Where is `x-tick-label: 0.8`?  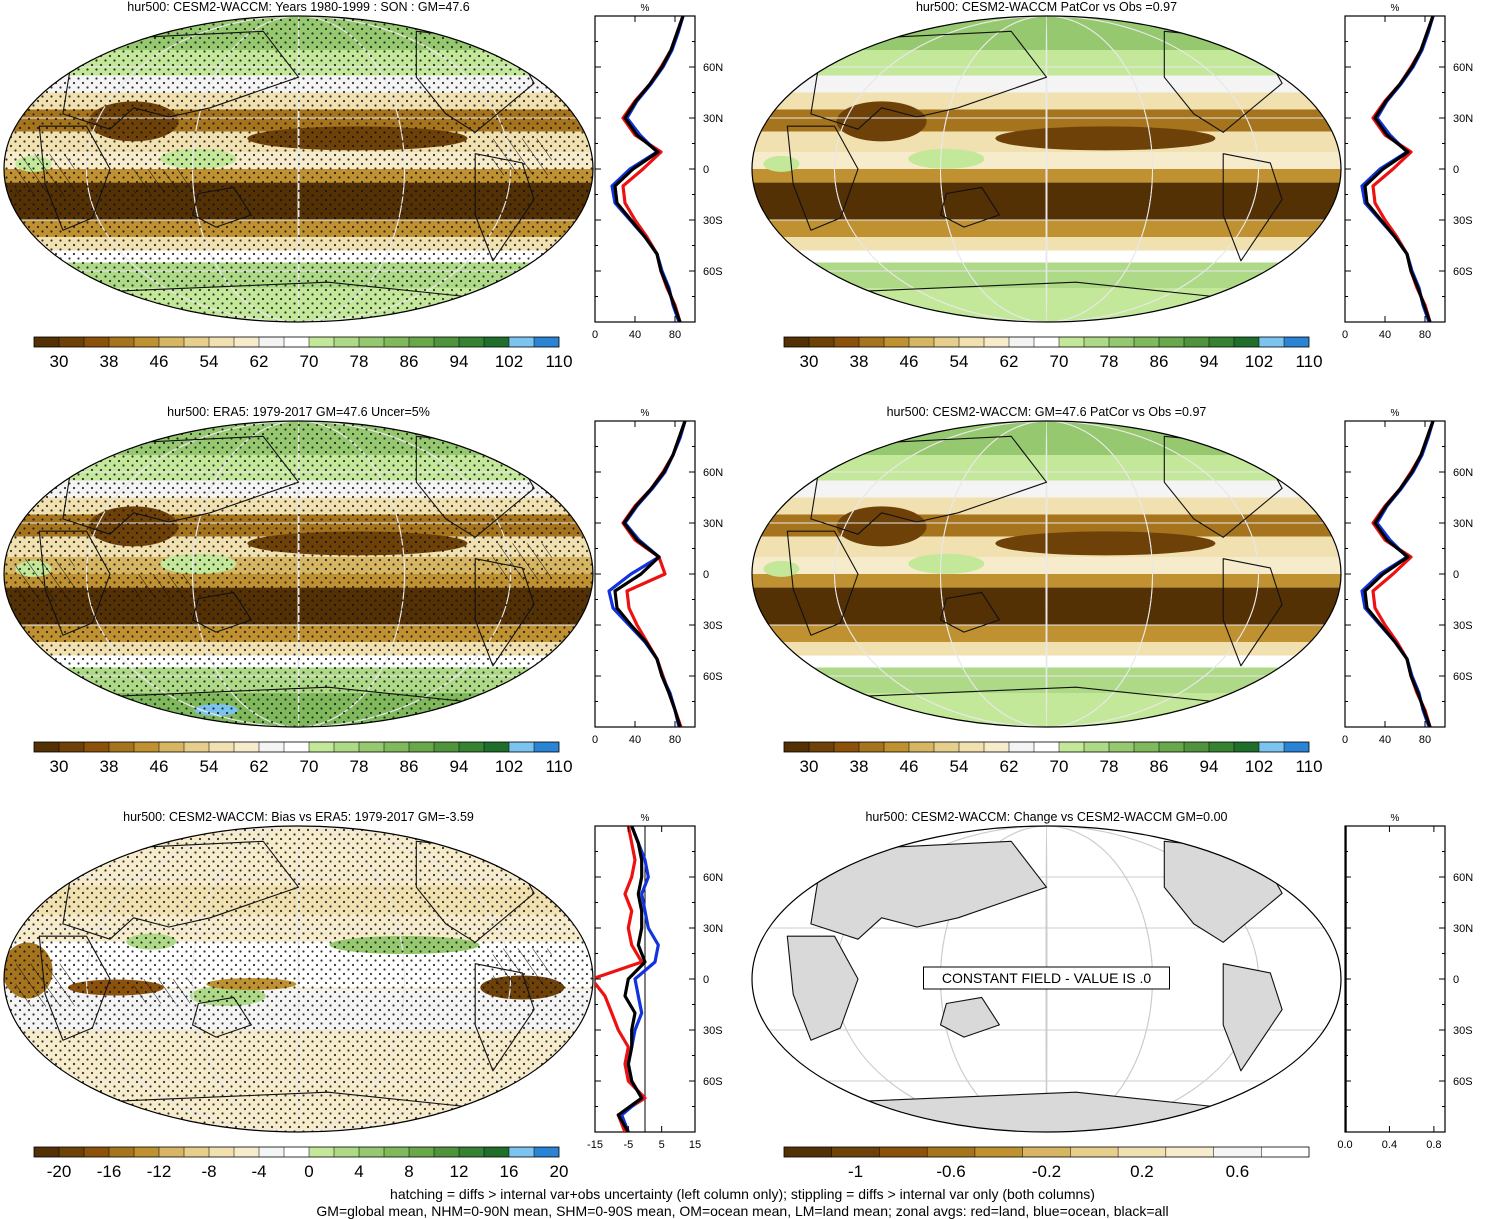
x-tick-label: 0.8 is located at coordinates (1433, 1145).